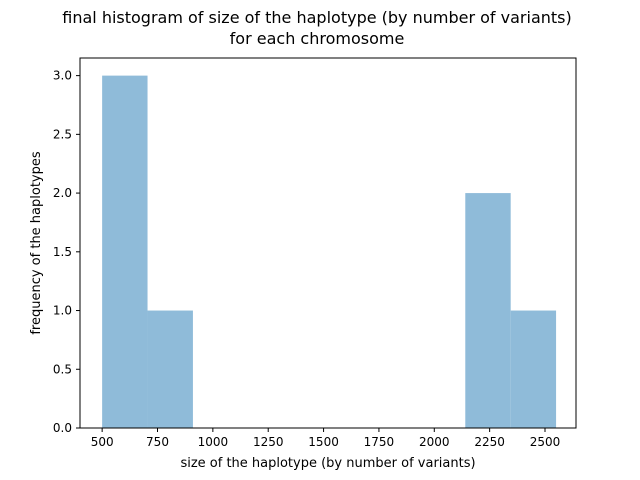 The height and width of the screenshot is (480, 640). What do you see at coordinates (379, 442) in the screenshot?
I see `x-tick-label-5: 1750` at bounding box center [379, 442].